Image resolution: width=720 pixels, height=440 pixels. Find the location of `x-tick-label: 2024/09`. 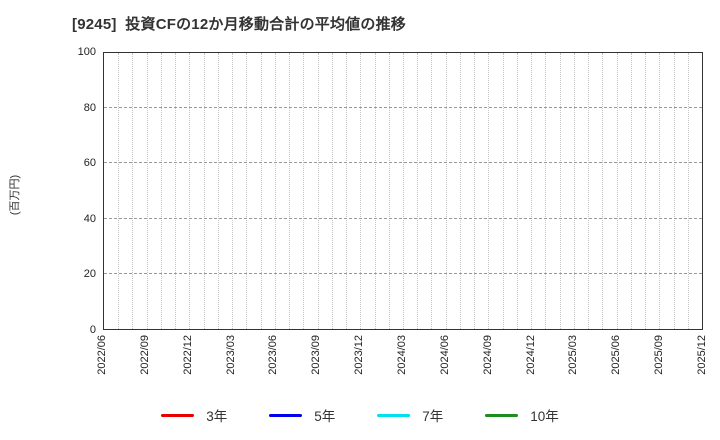

x-tick-label: 2024/09 is located at coordinates (487, 355).